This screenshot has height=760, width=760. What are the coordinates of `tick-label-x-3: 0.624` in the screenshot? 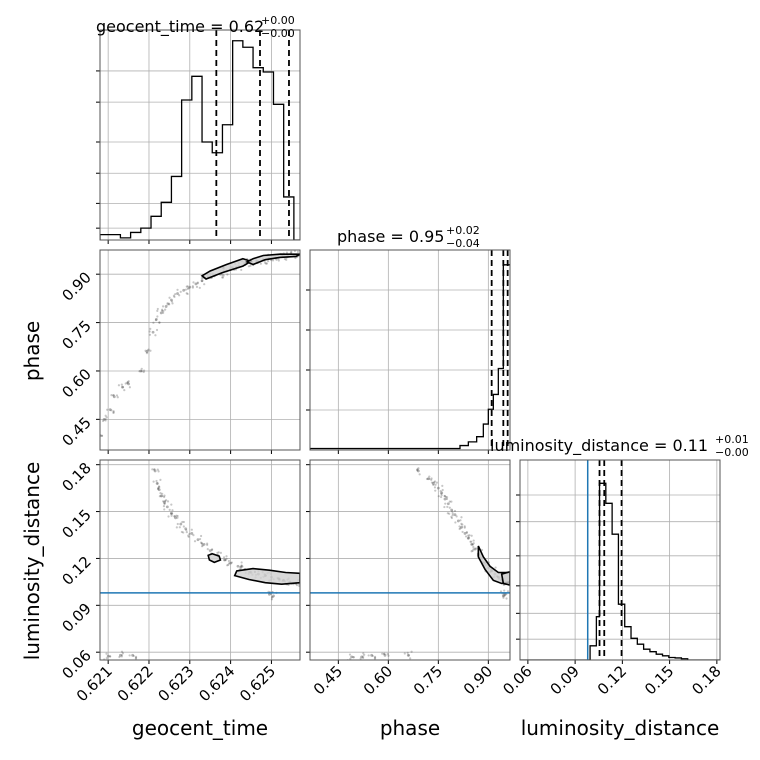 It's located at (216, 683).